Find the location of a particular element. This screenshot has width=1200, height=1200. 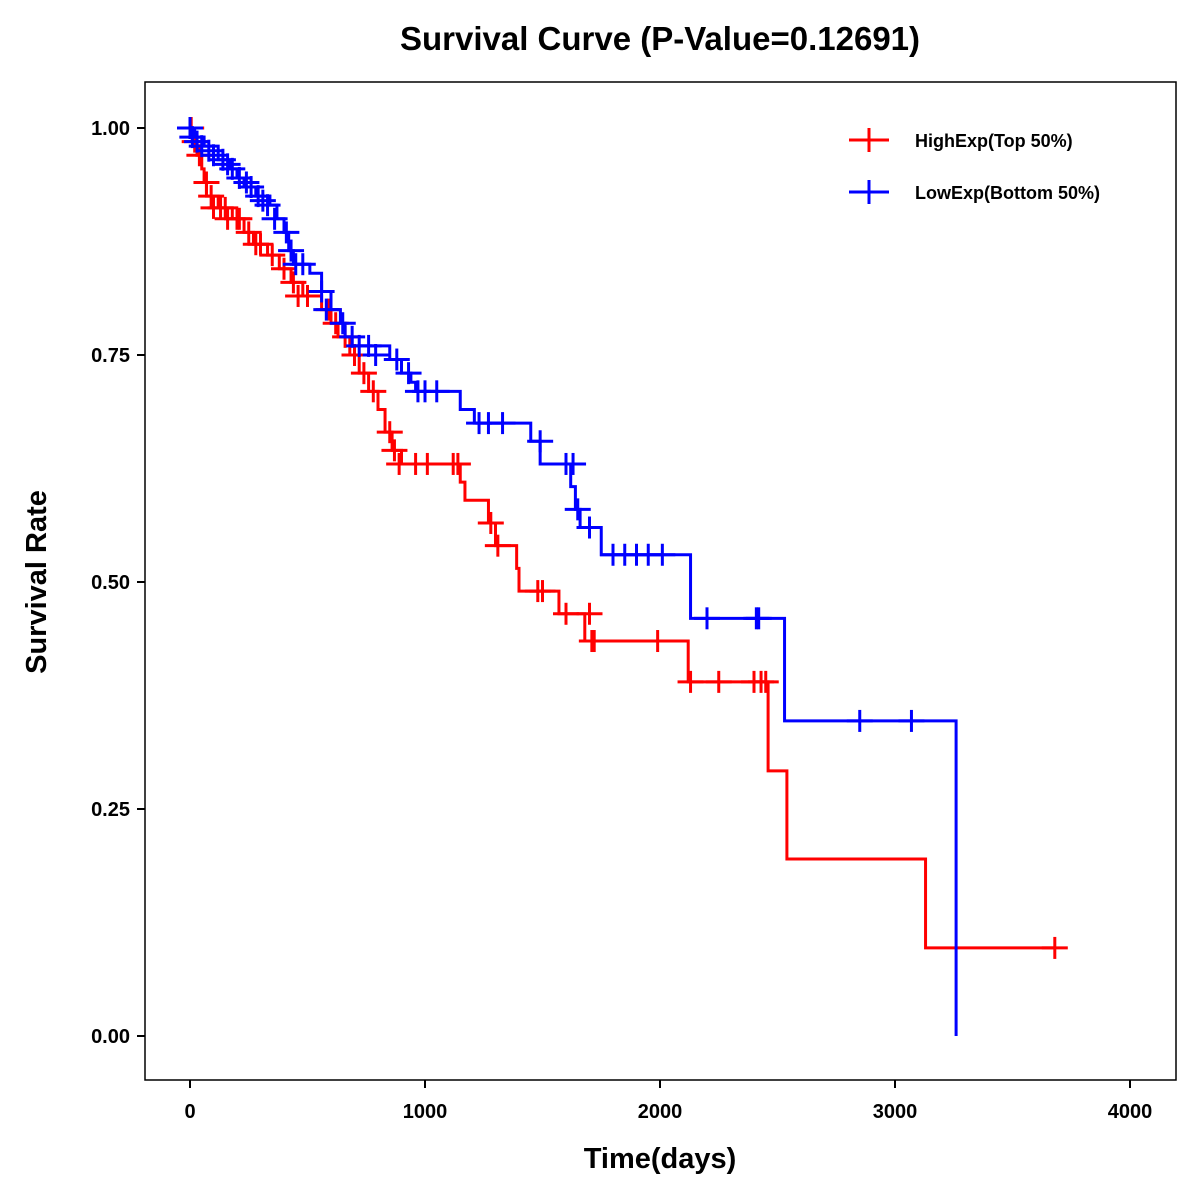

legend-item: HighExp(Top 50%) is located at coordinates (961, 140).